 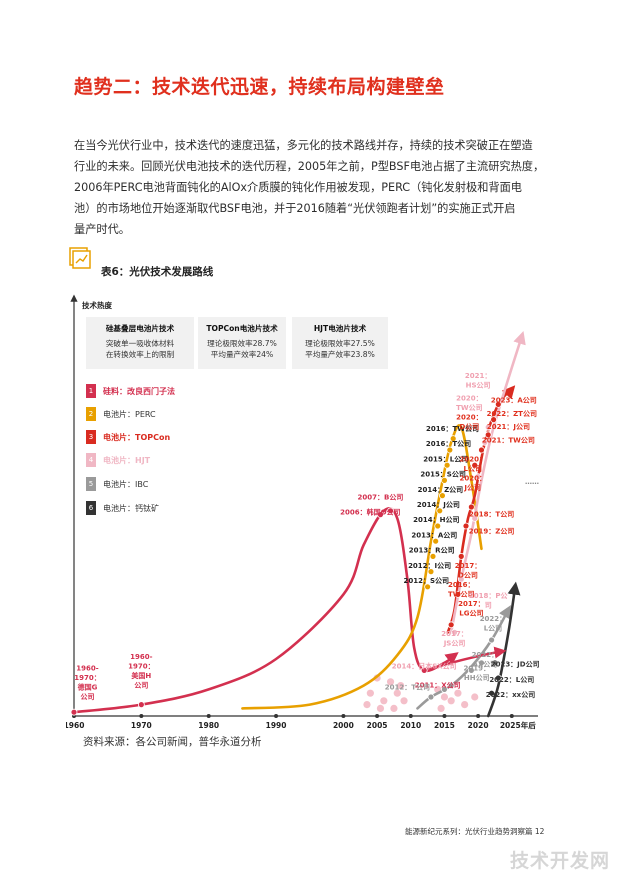 What do you see at coordinates (343, 725) in the screenshot?
I see `x-tick-label: 2000` at bounding box center [343, 725].